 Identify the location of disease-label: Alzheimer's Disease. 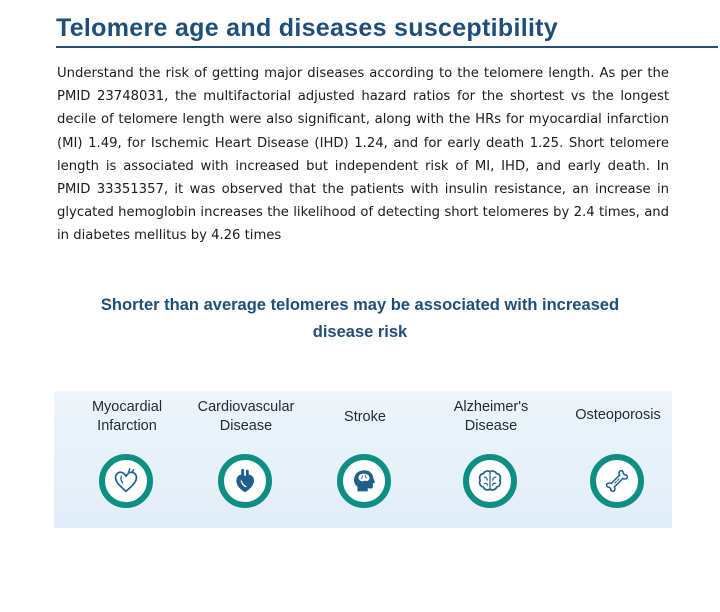
(491, 416).